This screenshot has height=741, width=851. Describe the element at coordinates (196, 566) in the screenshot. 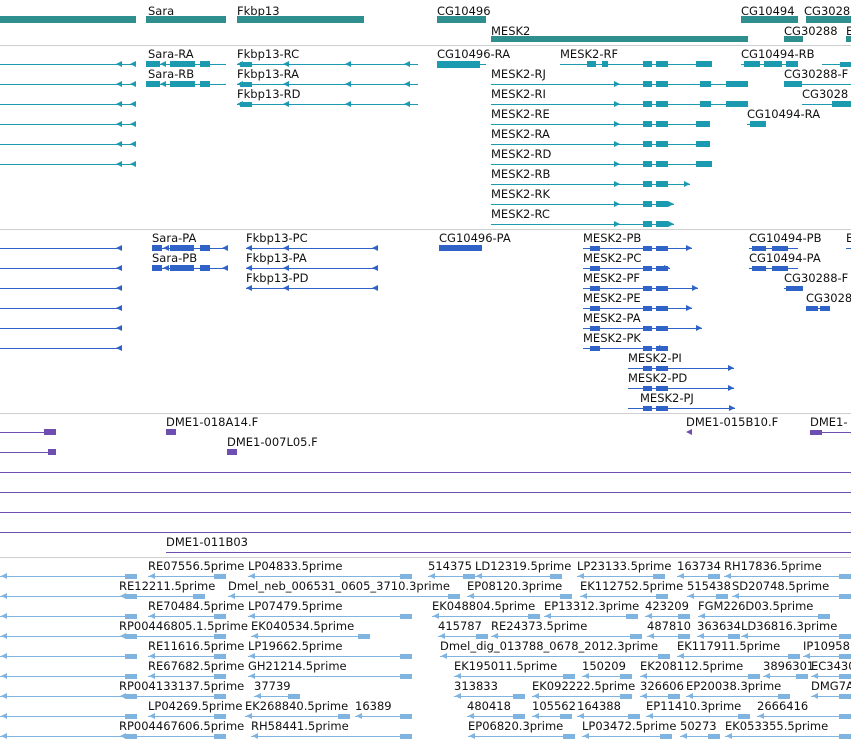

I see `feature-label: RE07556.5prime` at that location.